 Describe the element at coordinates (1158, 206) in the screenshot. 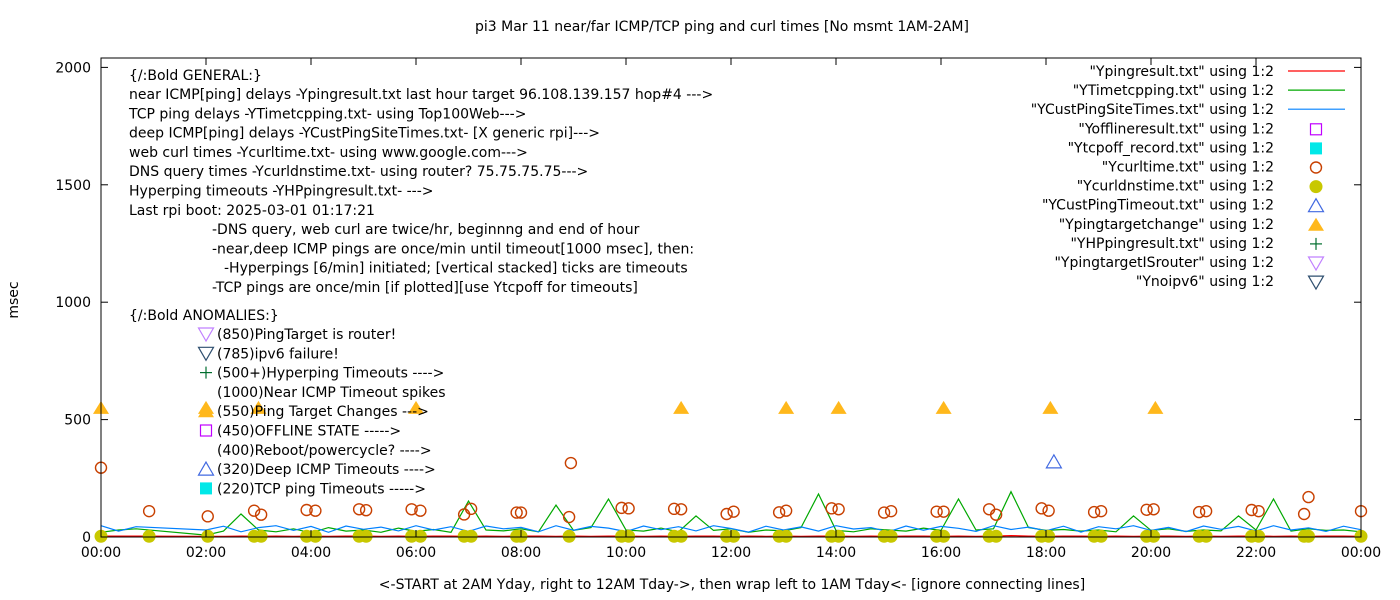

I see `legend-label: "YCustPingTimeout.txt" using 1:2` at that location.